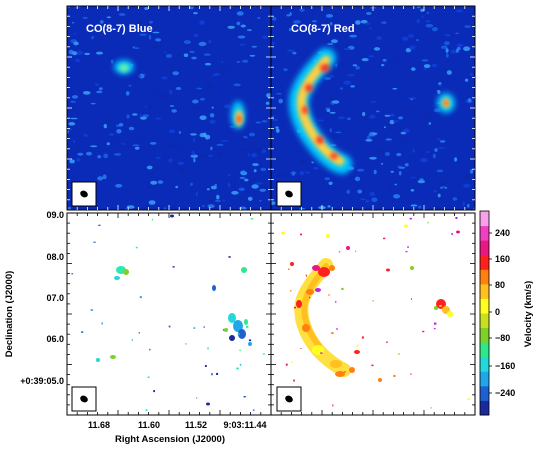  What do you see at coordinates (84, 194) in the screenshot?
I see `beam-marker` at bounding box center [84, 194].